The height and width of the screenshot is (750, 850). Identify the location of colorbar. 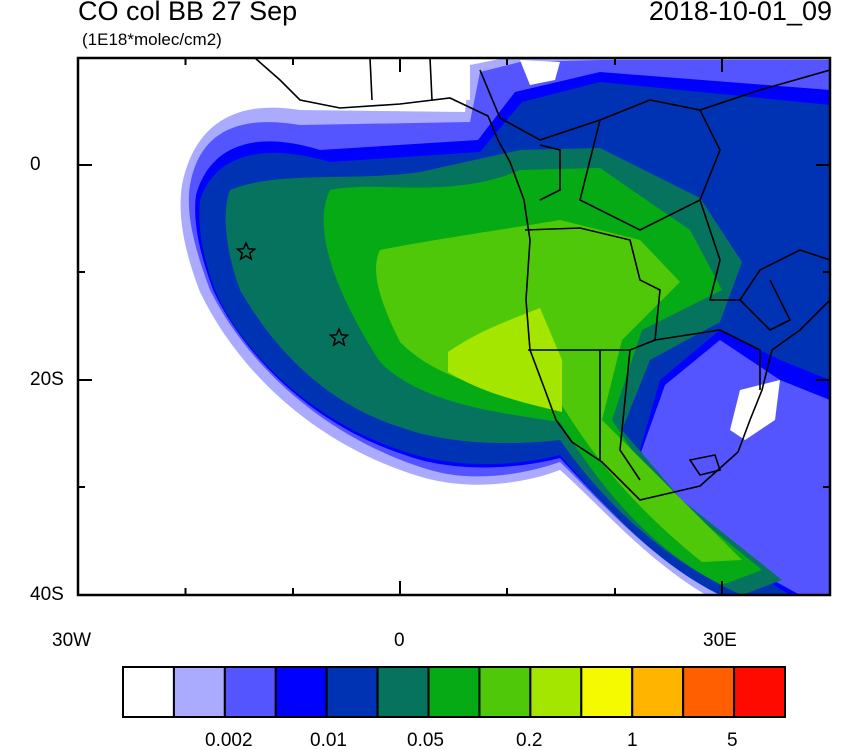
(454, 692).